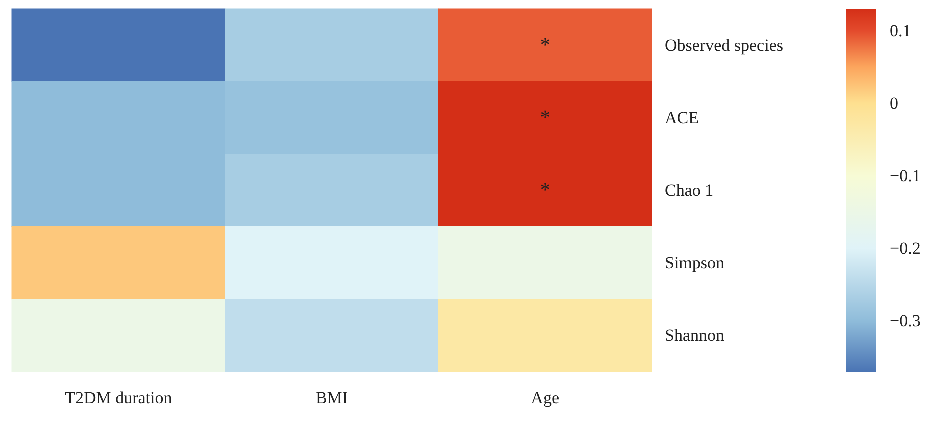  Describe the element at coordinates (332, 398) in the screenshot. I see `x-tick-label: BMI` at that location.